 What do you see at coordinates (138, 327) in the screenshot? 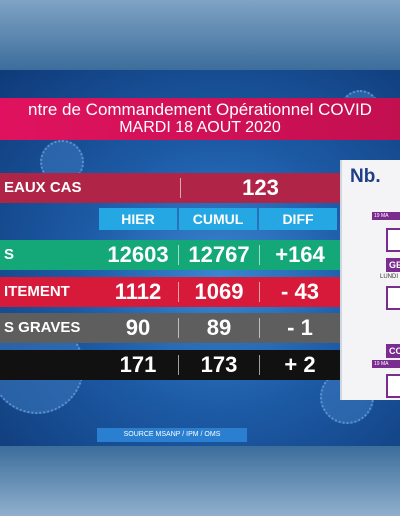
I see `row-hier: 90` at bounding box center [138, 327].